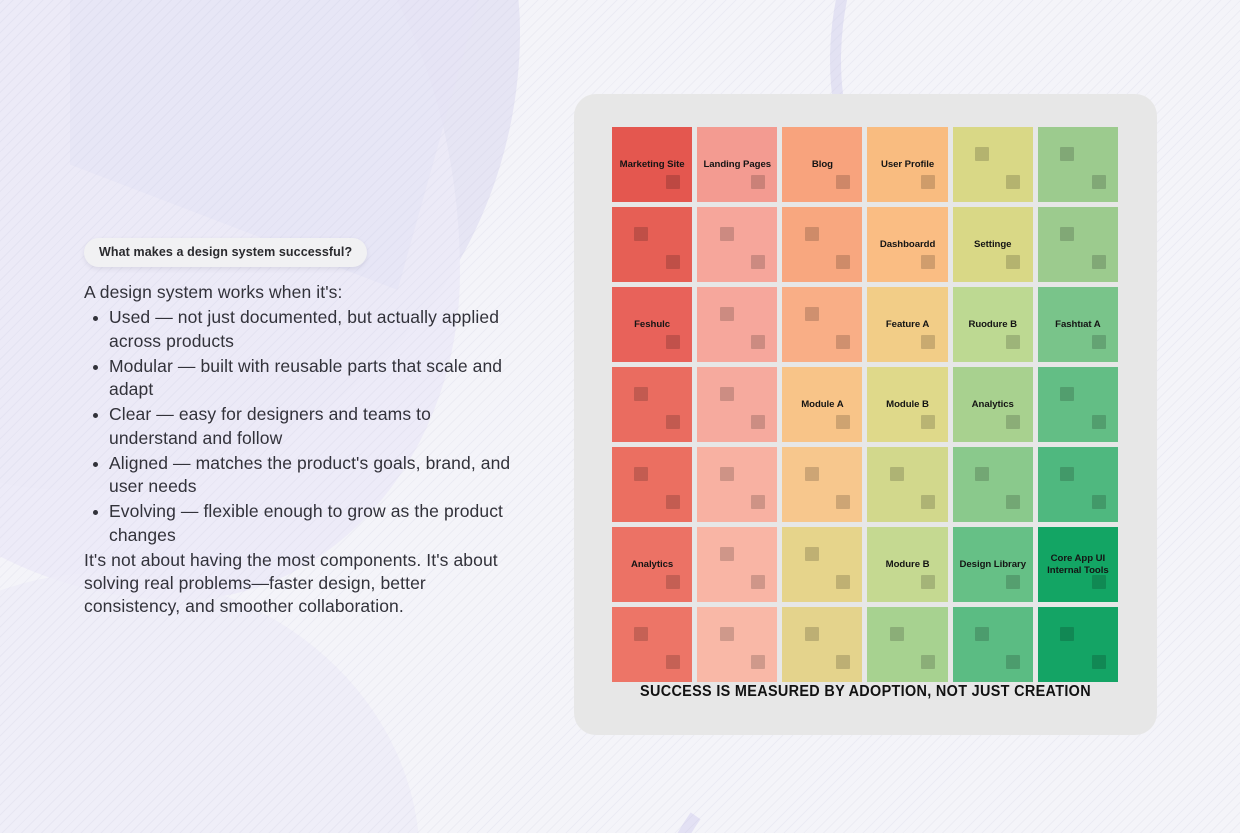 This screenshot has height=833, width=1240. I want to click on heatmap-cell-label: Analytics, so click(992, 404).